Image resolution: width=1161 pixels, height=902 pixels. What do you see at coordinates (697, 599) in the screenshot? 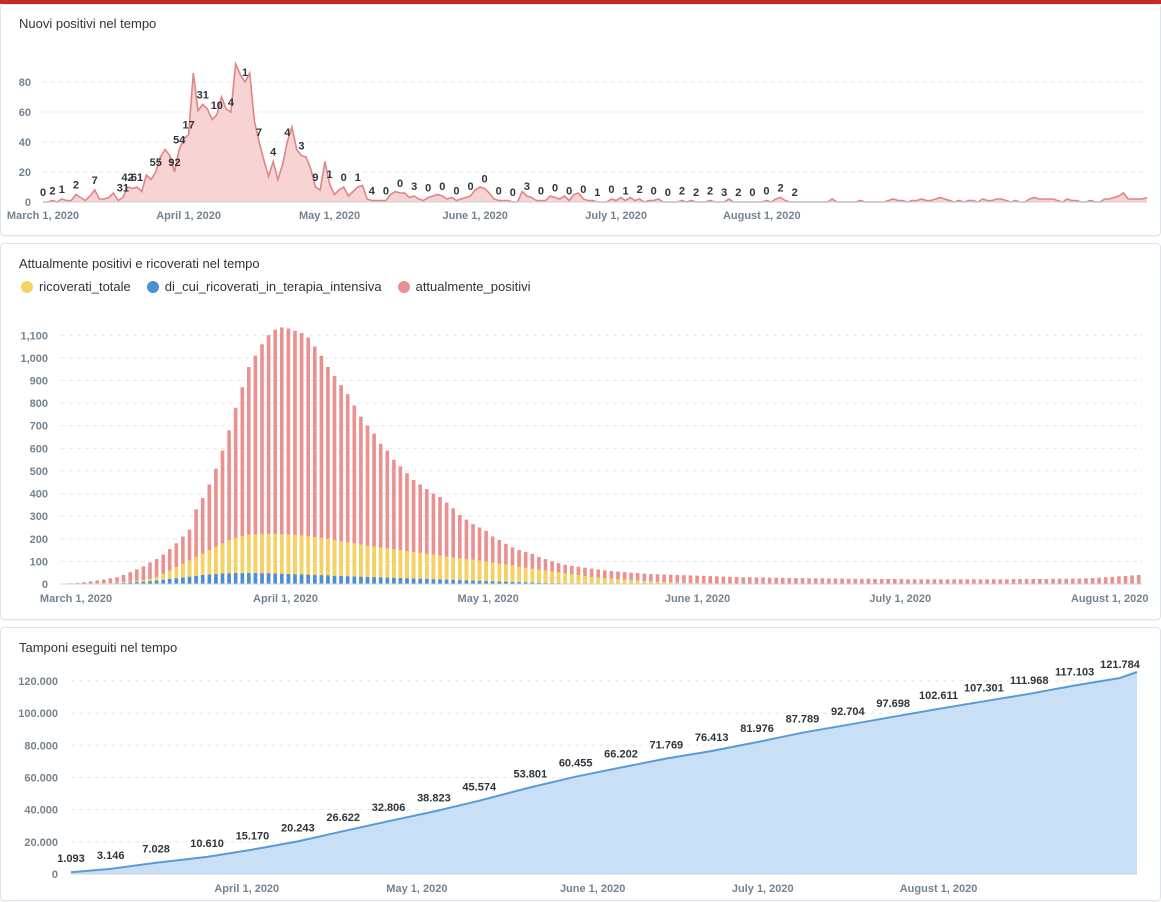
I see `x-tick-label: June 1, 2020` at bounding box center [697, 599].